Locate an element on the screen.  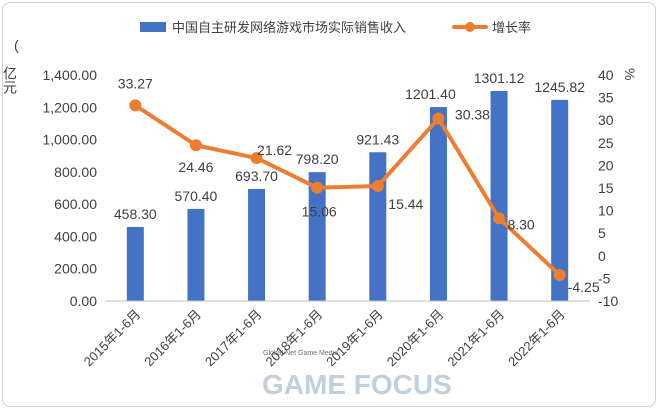
x-category-label: 2016年1-6月 is located at coordinates (172, 338).